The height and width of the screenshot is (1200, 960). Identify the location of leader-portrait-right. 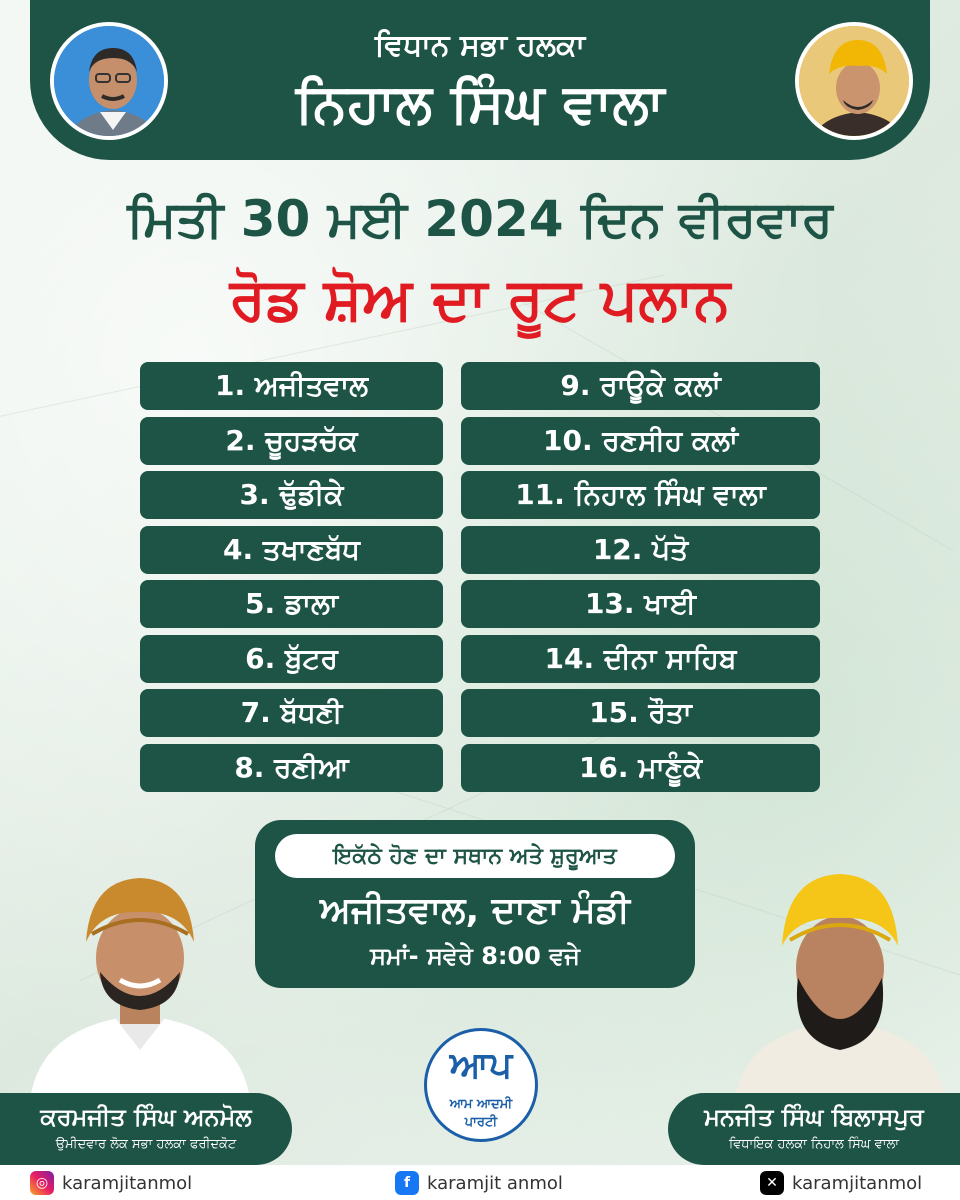
(854, 81).